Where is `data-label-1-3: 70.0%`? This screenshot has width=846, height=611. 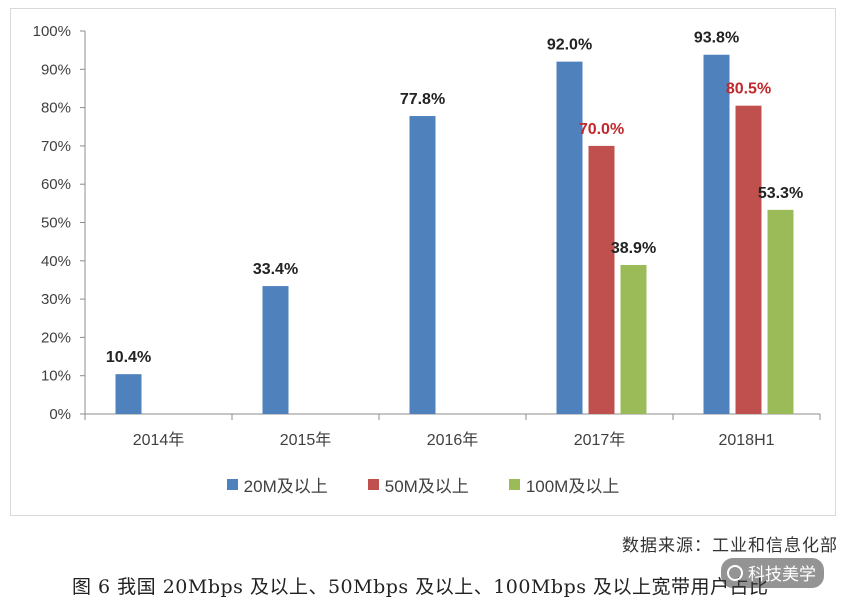 data-label-1-3: 70.0% is located at coordinates (601, 129).